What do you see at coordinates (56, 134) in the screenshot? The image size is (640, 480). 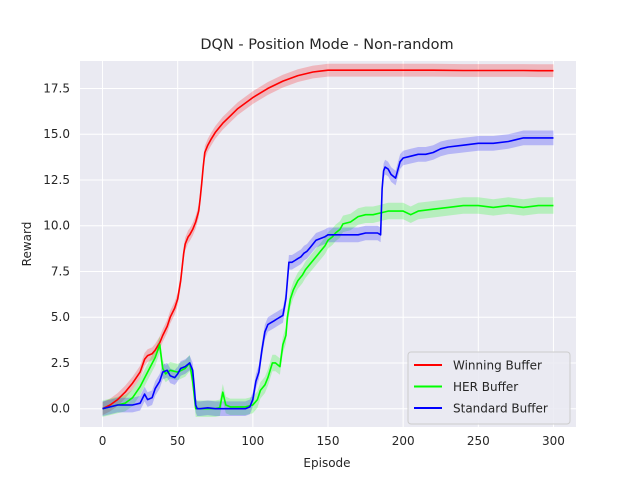 I see `y-tick-label: 15.0` at bounding box center [56, 134].